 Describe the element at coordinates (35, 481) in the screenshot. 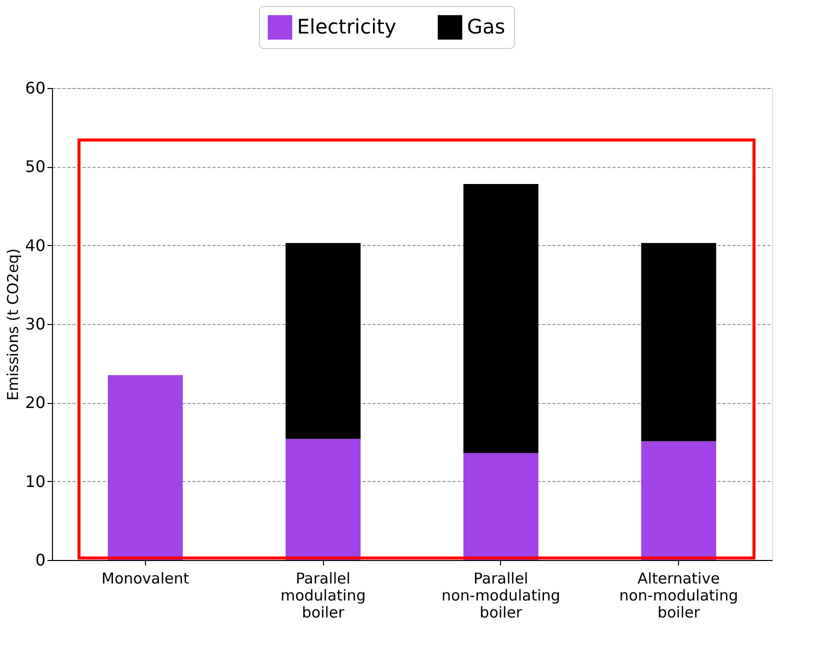

I see `y-tick-label: 10` at that location.